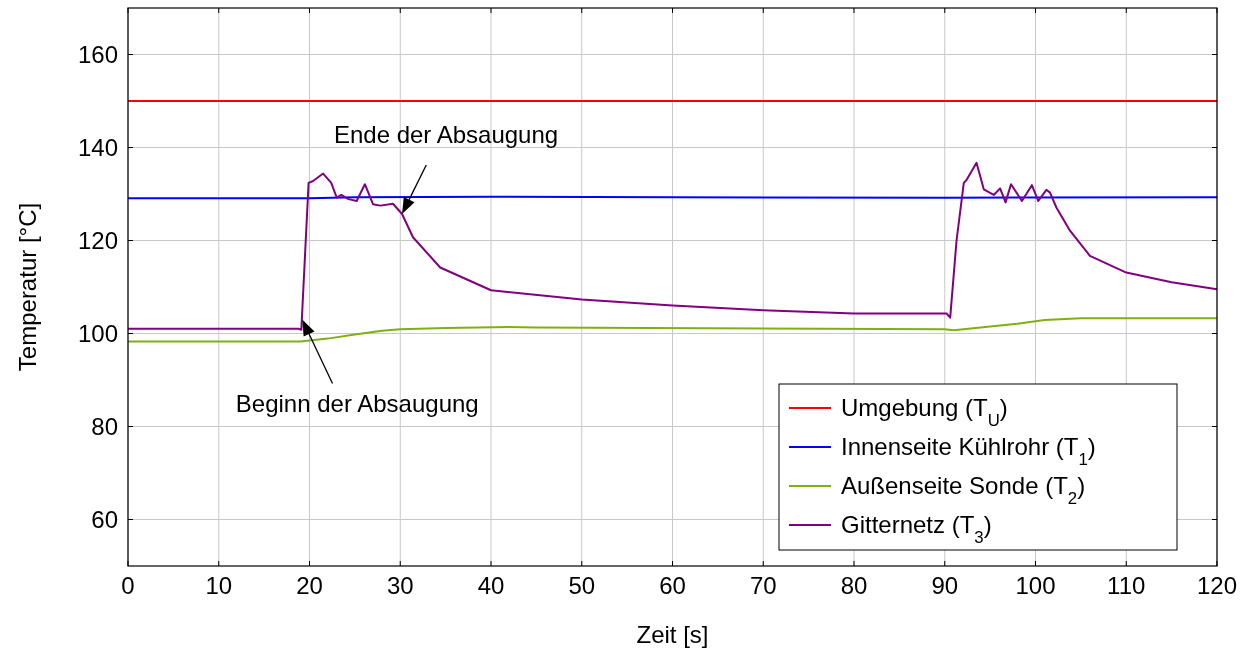 This screenshot has width=1259, height=655. I want to click on x-tick-label: 120, so click(1217, 585).